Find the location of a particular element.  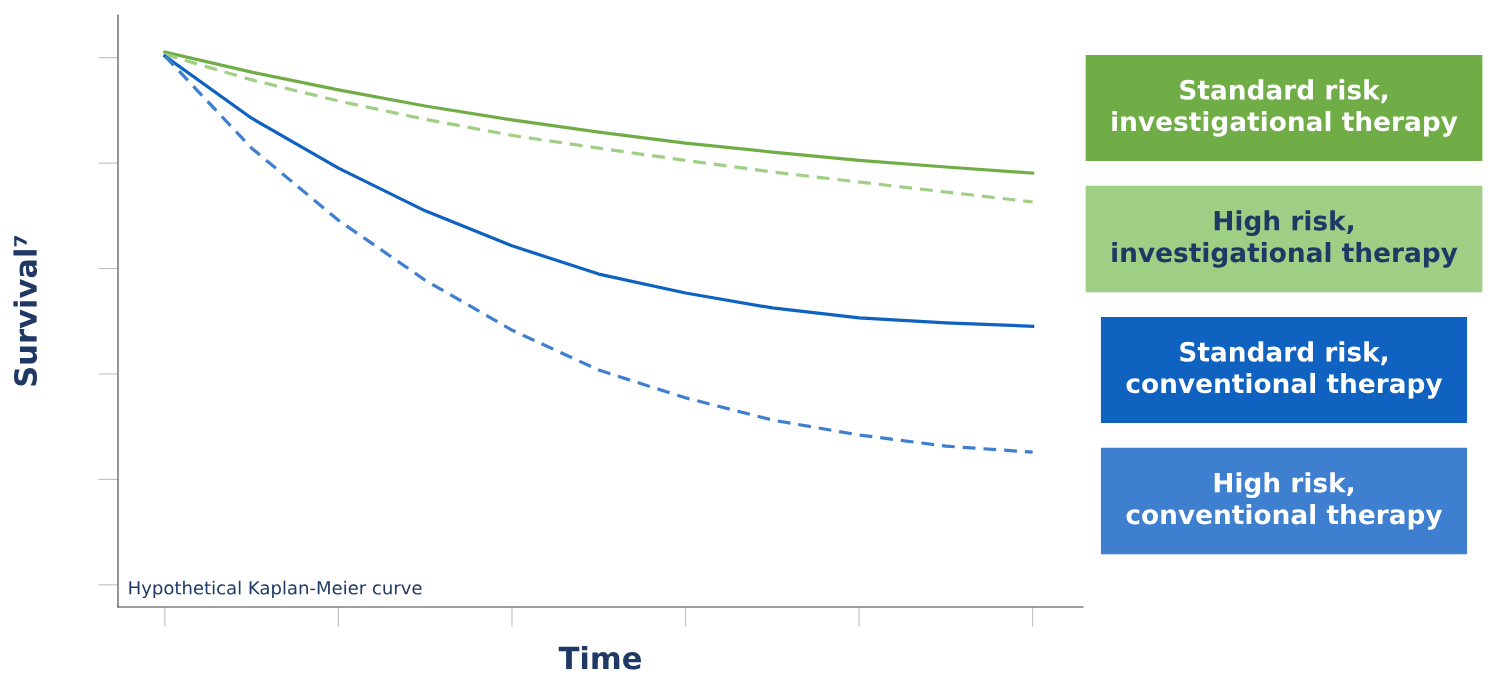

y-axis-title: Survival⁷ is located at coordinates (25, 311).